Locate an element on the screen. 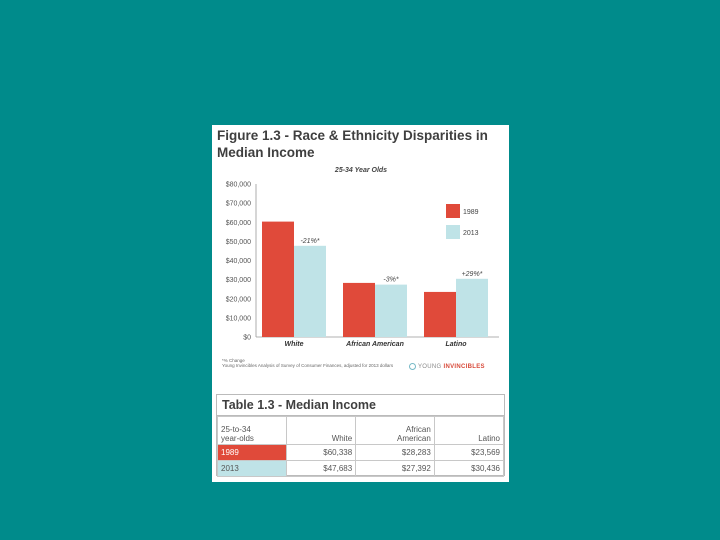  change-annotation: -3%* is located at coordinates (390, 280).